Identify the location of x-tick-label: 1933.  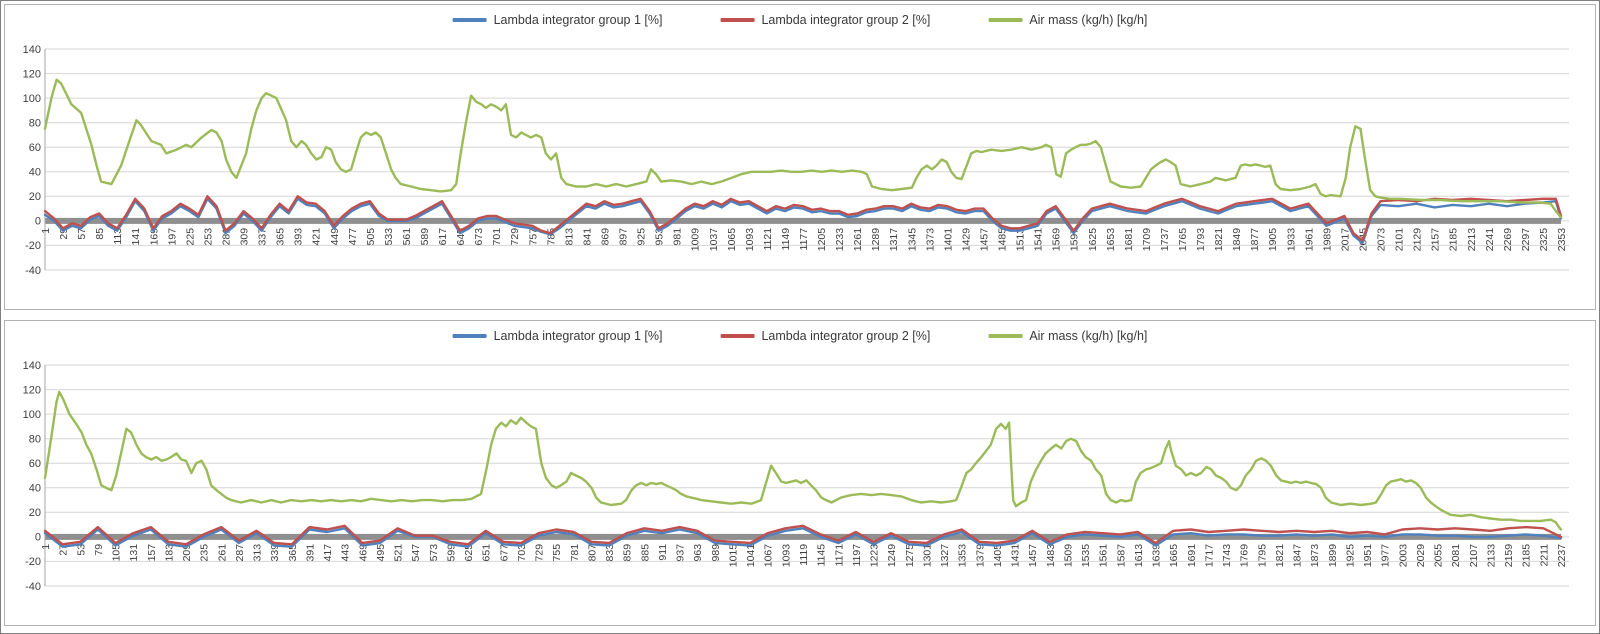
(1291, 240).